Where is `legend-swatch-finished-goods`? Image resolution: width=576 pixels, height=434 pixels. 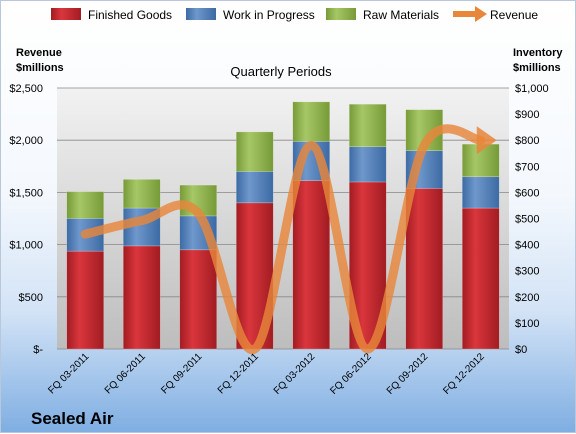 legend-swatch-finished-goods is located at coordinates (66, 14).